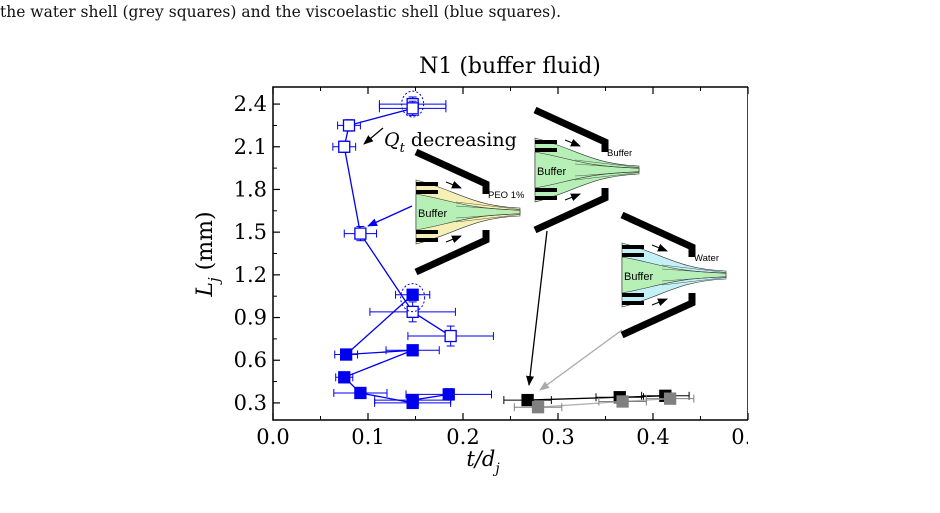  What do you see at coordinates (510, 66) in the screenshot?
I see `chart-title: N1 (buffer fluid)` at bounding box center [510, 66].